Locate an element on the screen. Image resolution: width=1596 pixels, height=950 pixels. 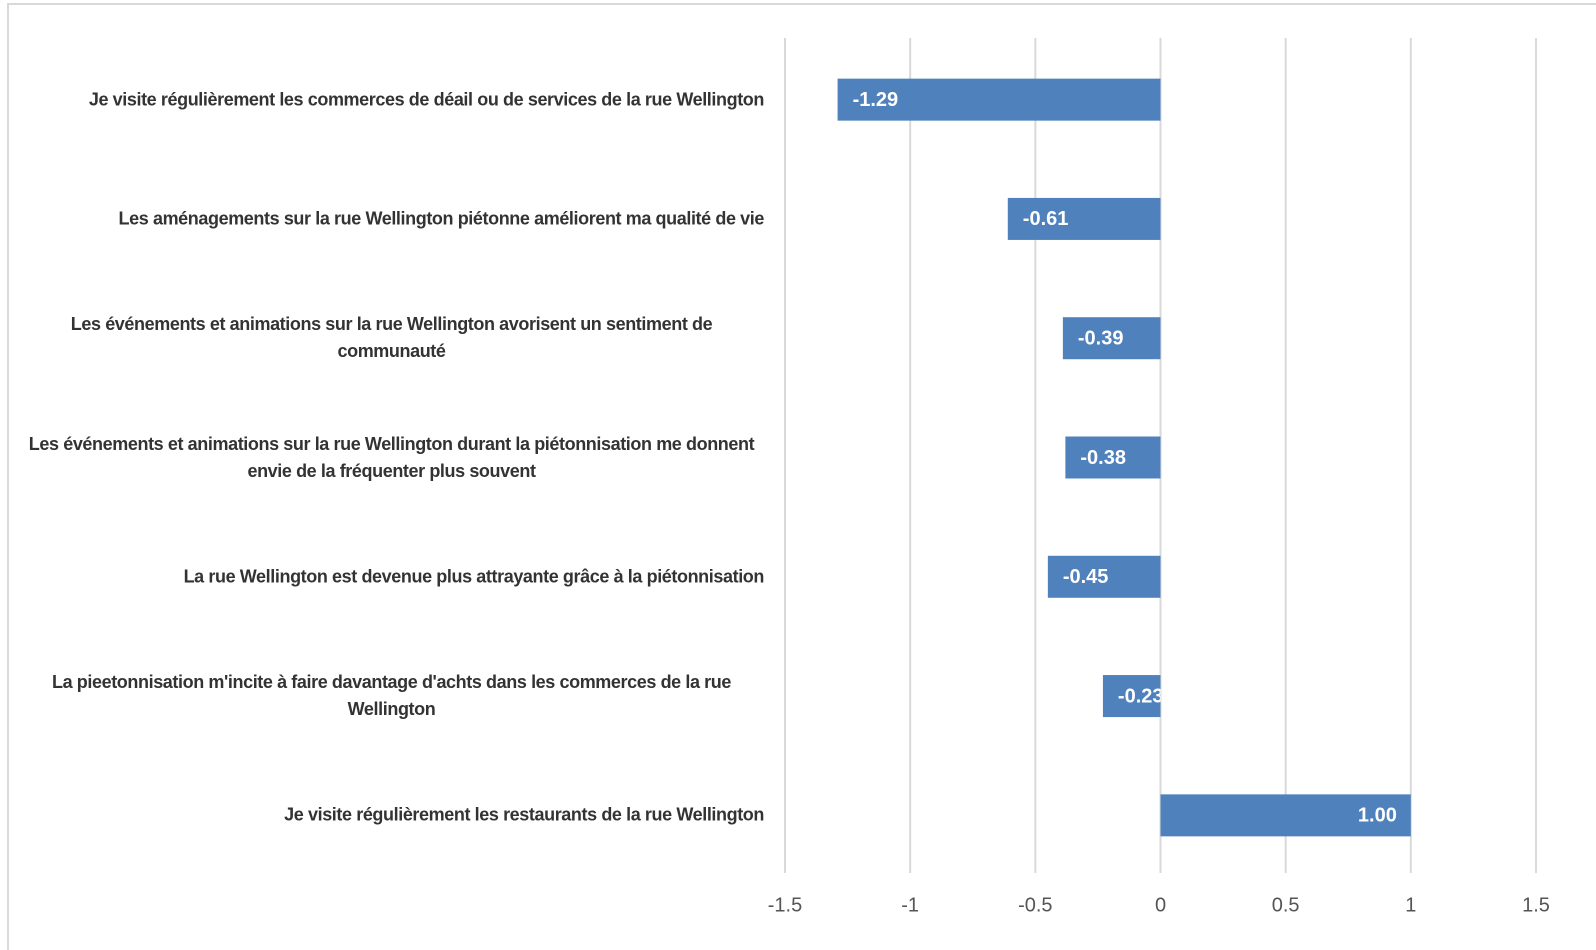
value-label: -0.39 is located at coordinates (1101, 338).